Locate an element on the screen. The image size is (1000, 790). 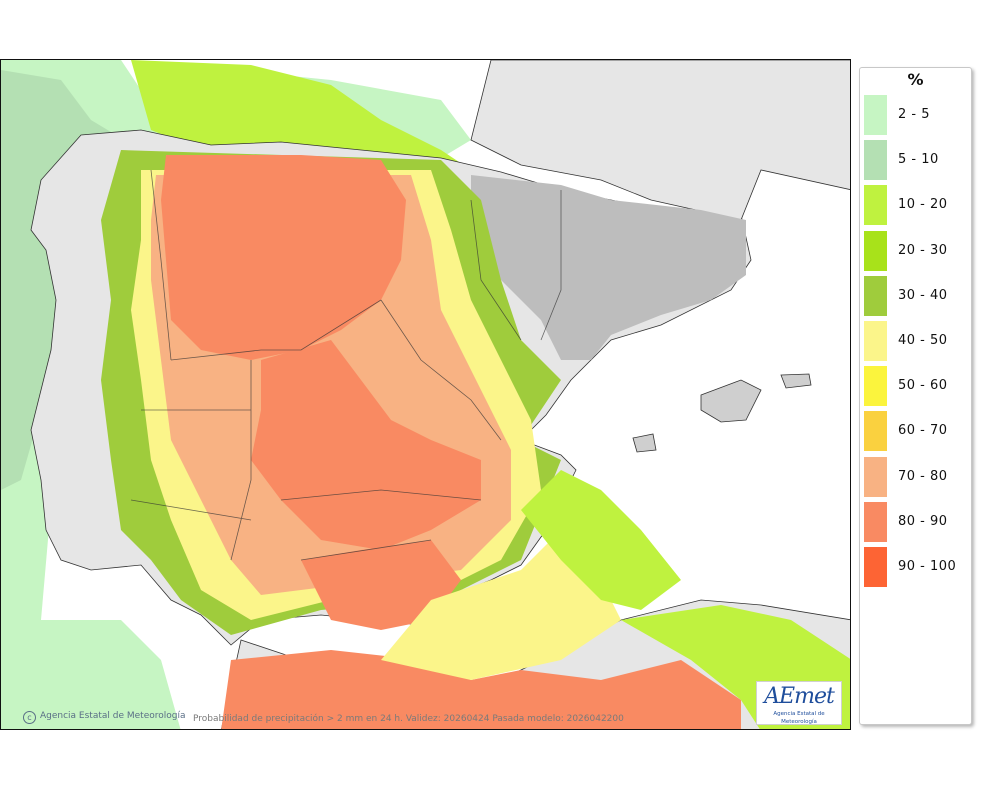
aemet-logo: AEmet Agencia Estatal de Meteorología is located at coordinates (799, 703).